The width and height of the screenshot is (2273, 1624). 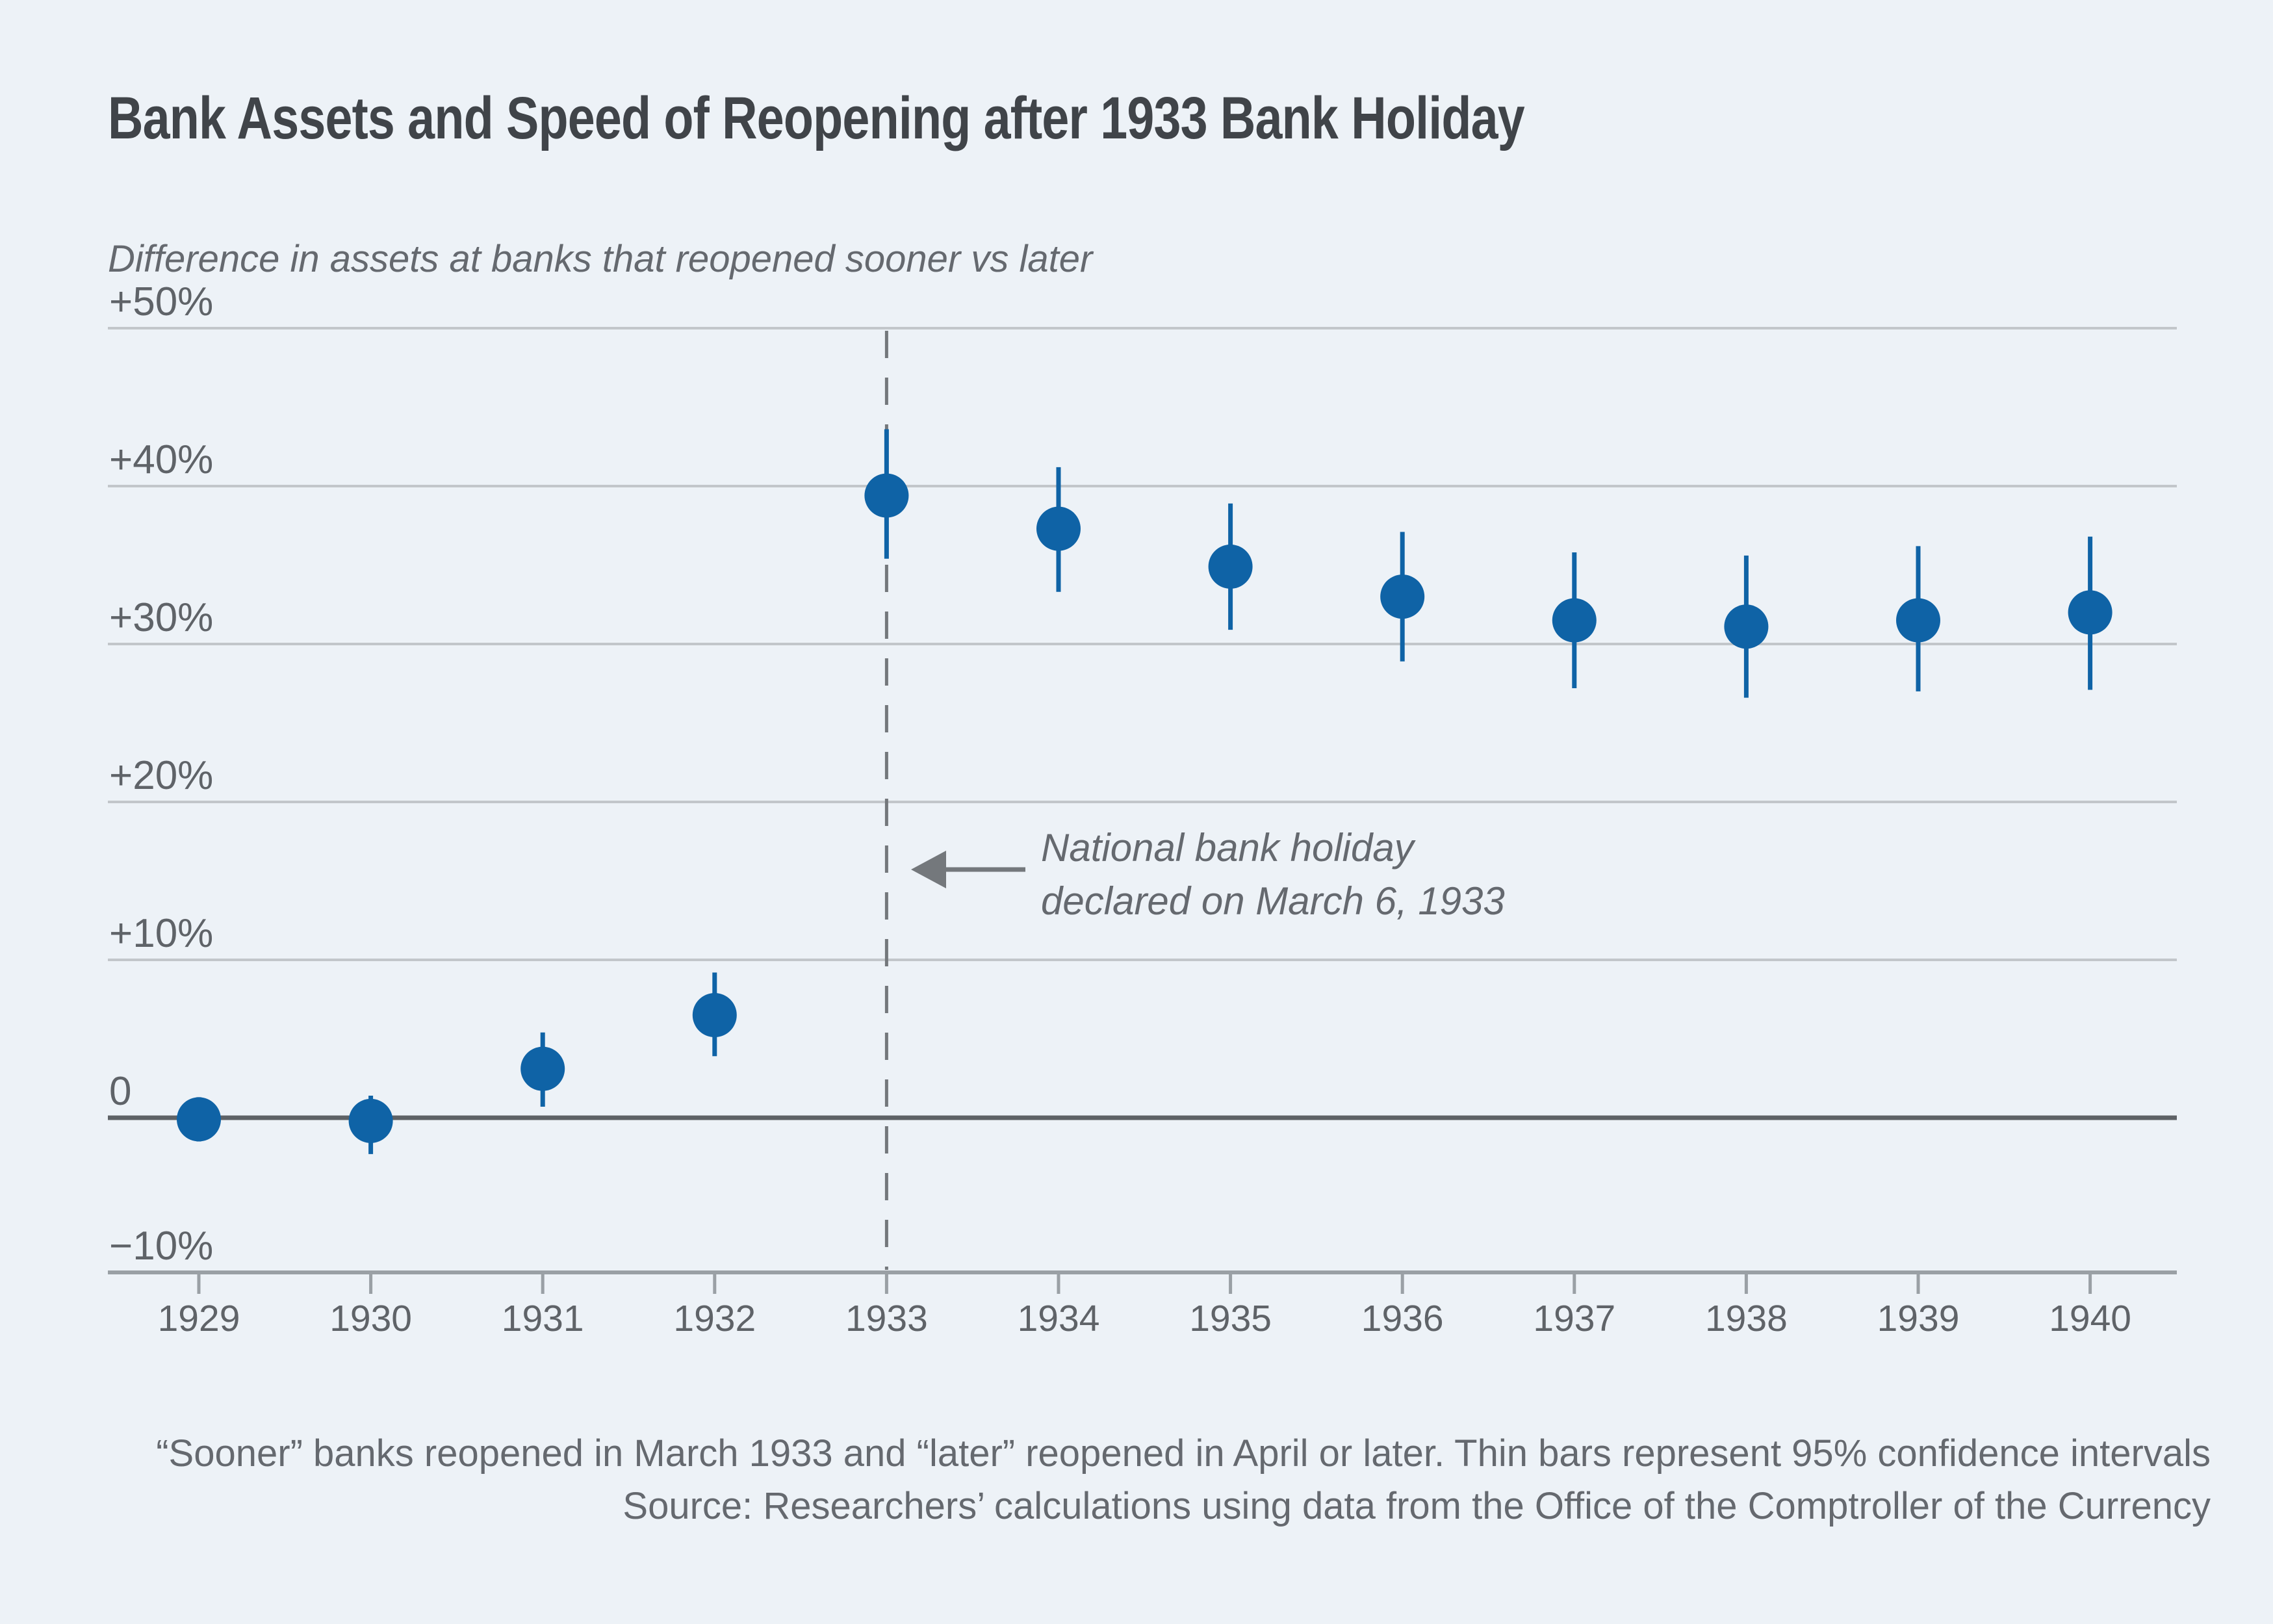 I want to click on data-point-1929, so click(x=199, y=1119).